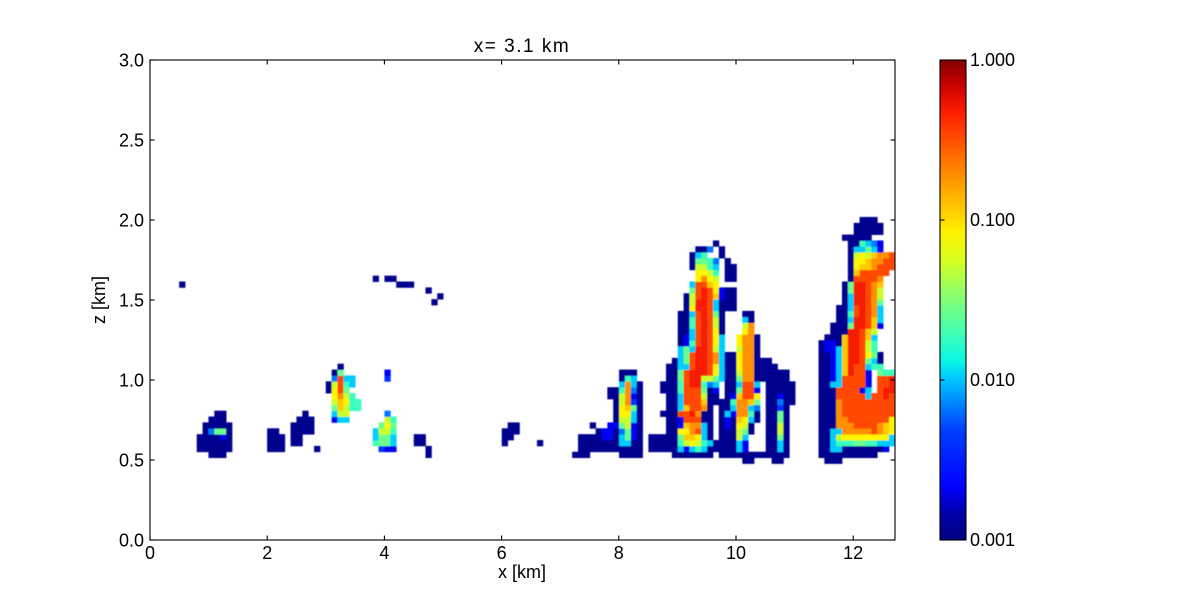 The height and width of the screenshot is (600, 1200). What do you see at coordinates (131, 461) in the screenshot?
I see `svg-text: 0.5` at bounding box center [131, 461].